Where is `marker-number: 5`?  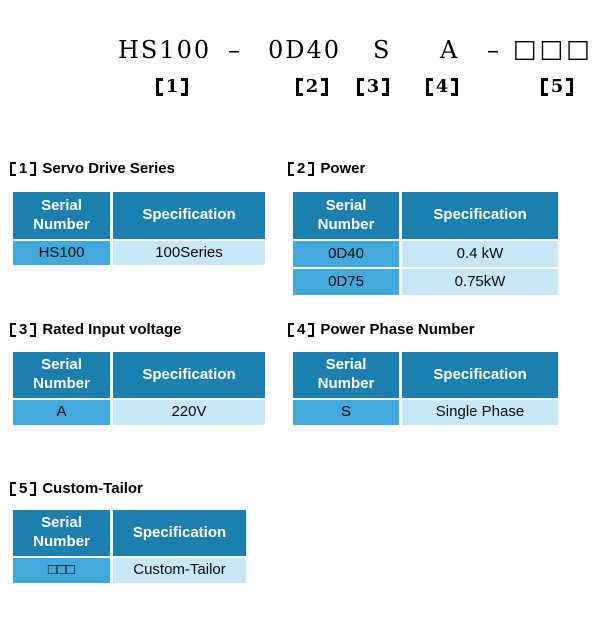 marker-number: 5 is located at coordinates (557, 86).